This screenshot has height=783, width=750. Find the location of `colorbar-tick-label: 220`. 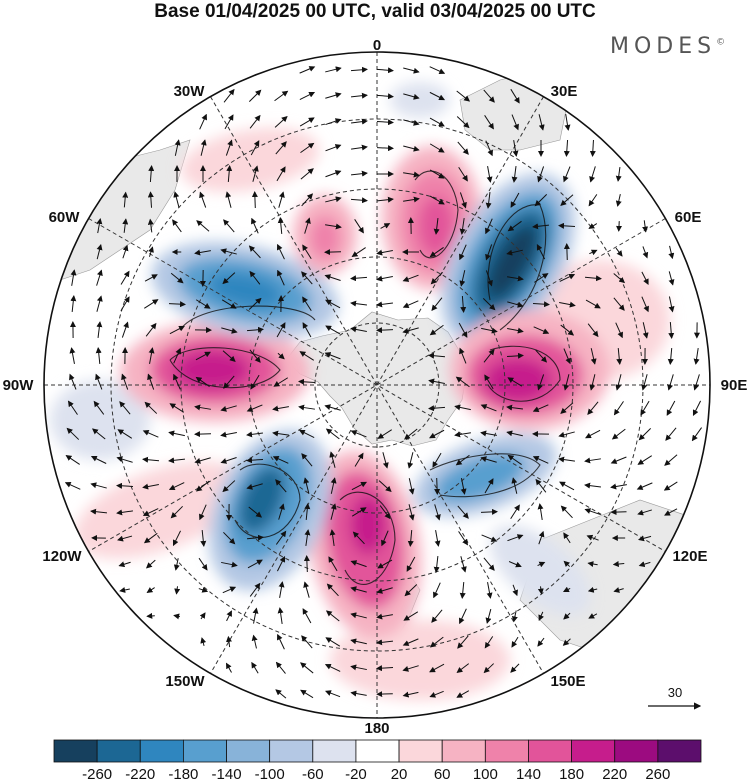

colorbar-tick-label: 220 is located at coordinates (614, 774).